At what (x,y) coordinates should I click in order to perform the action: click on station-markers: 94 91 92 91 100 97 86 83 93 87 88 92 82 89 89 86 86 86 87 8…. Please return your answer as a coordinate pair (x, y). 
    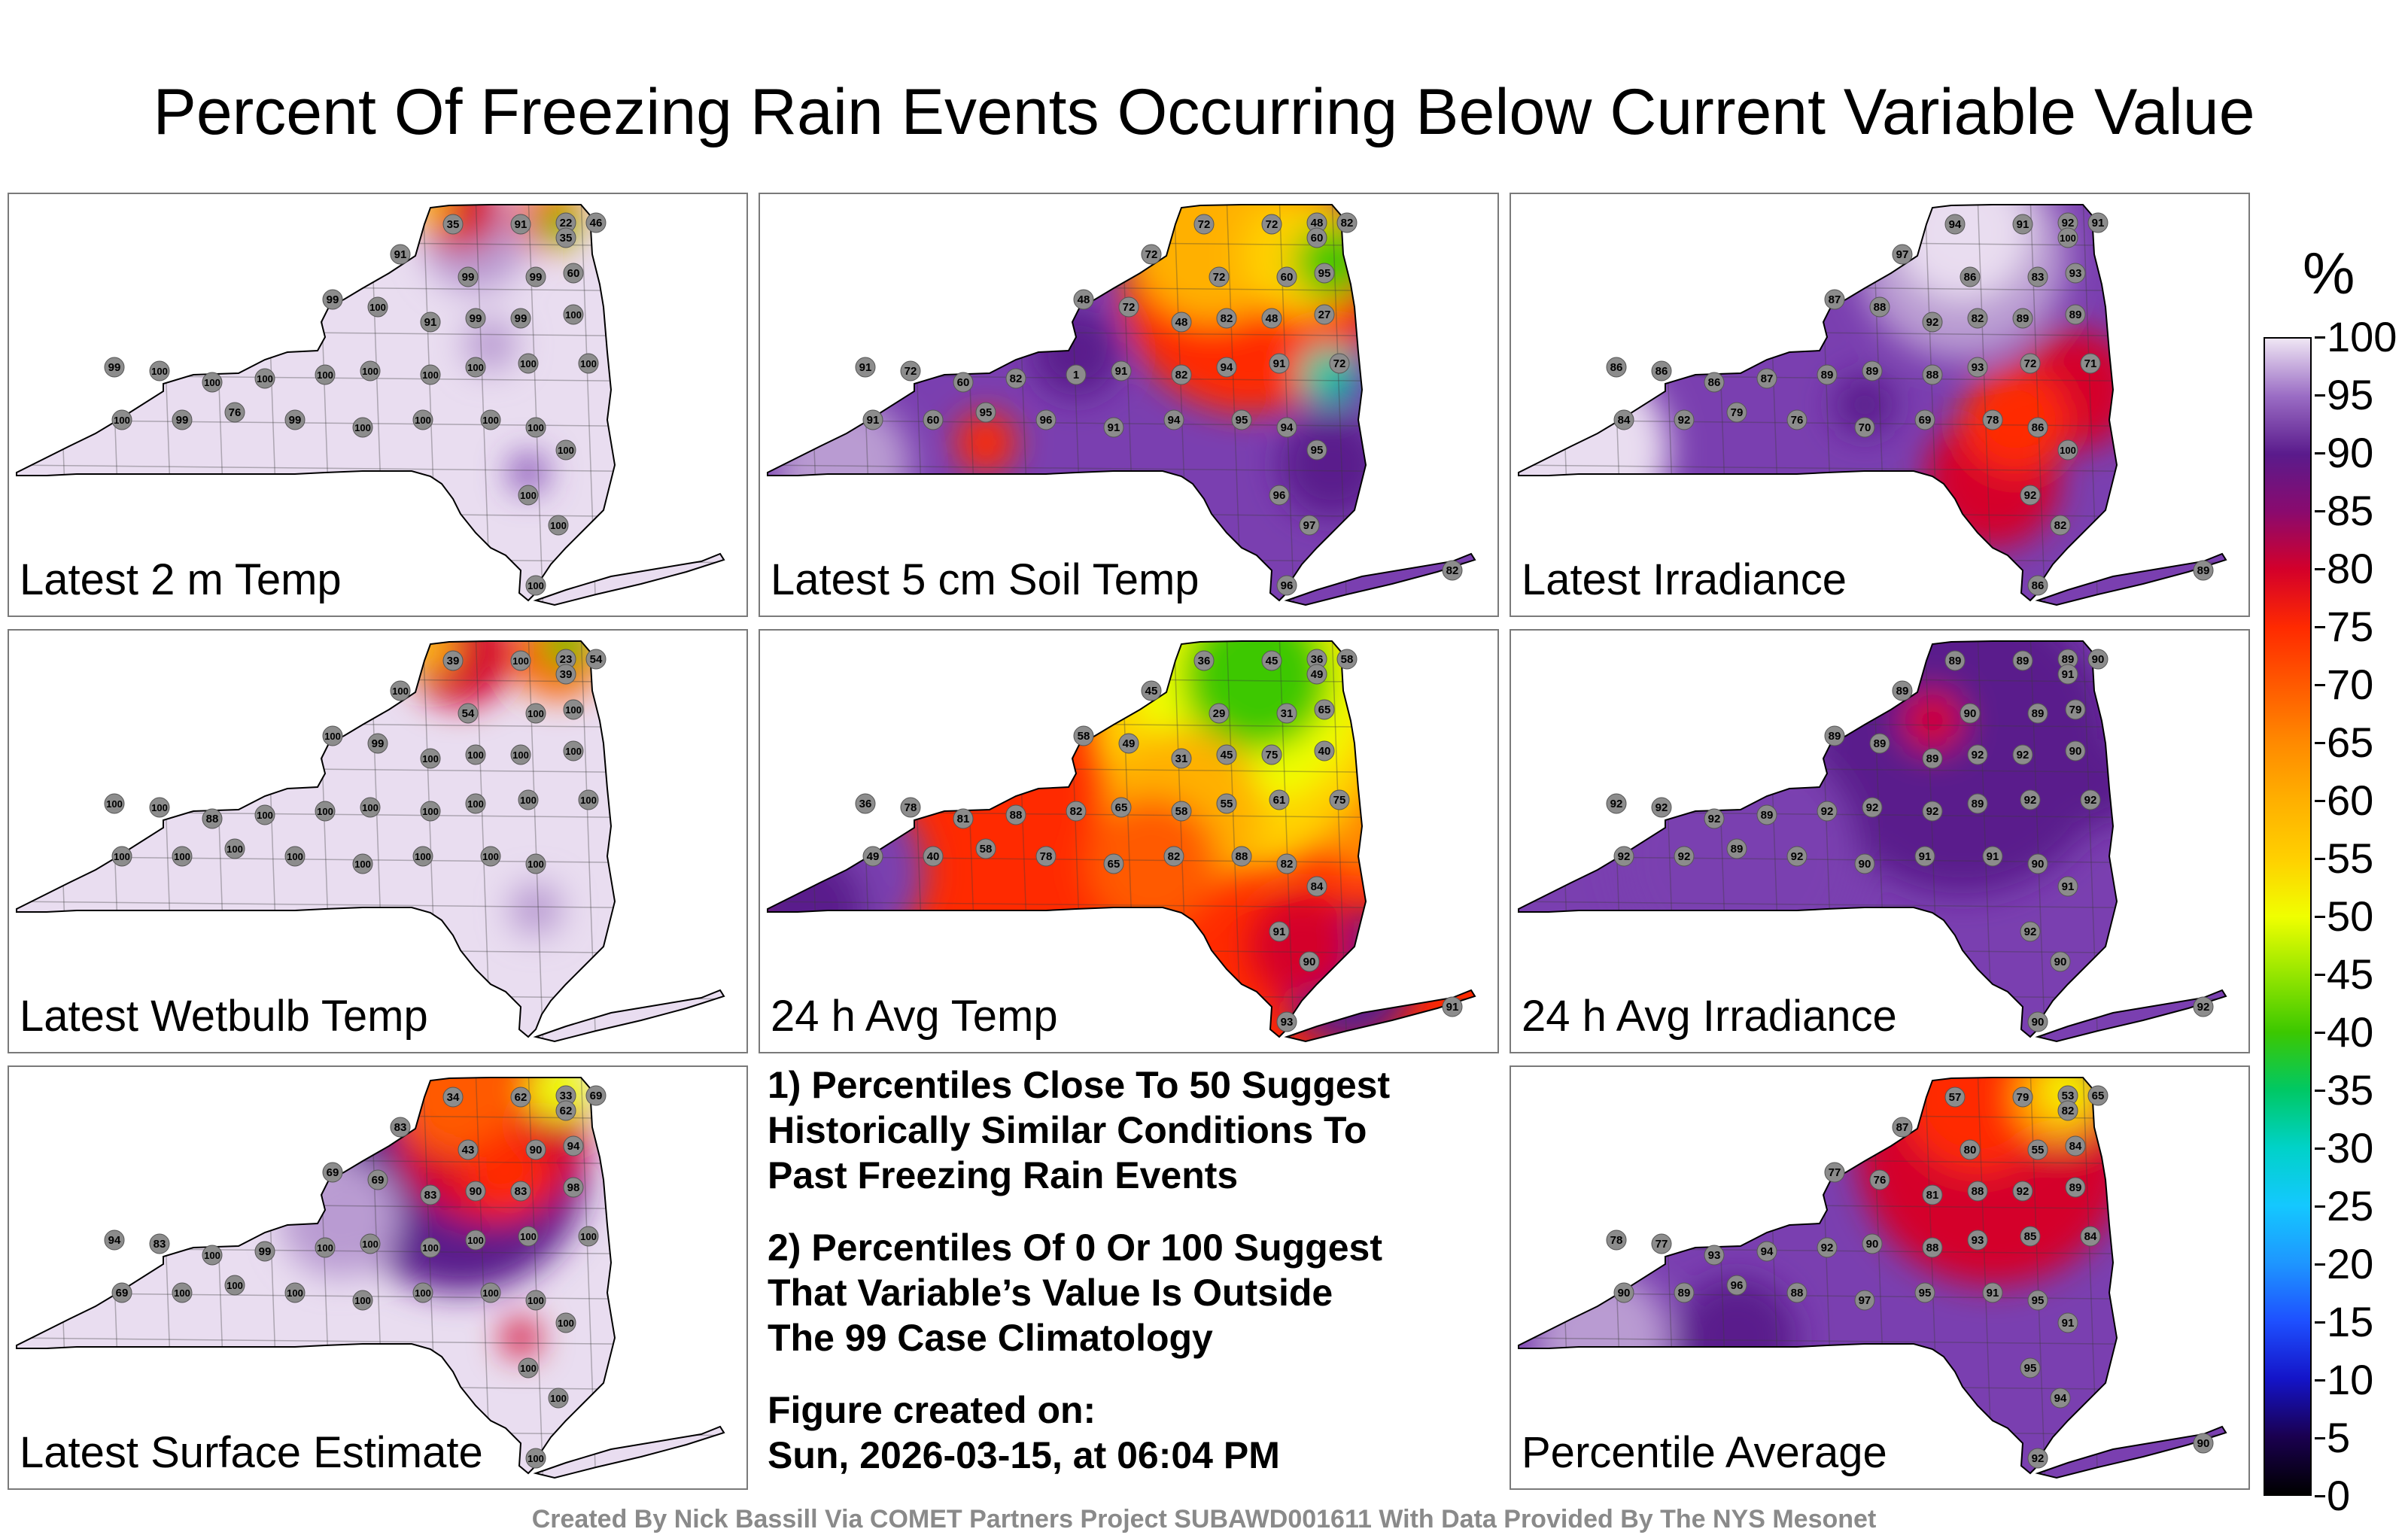
    Looking at the image, I should click on (1910, 404).